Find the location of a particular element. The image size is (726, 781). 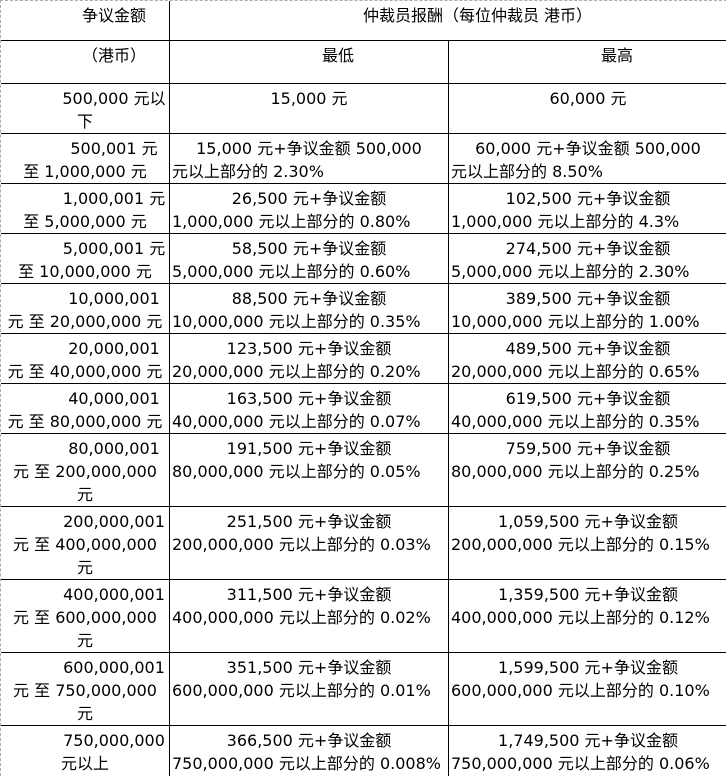

min-fee-cell: 123,500 元+争议金额 20,000,000 元以上部分的 0.20% is located at coordinates (309, 359).